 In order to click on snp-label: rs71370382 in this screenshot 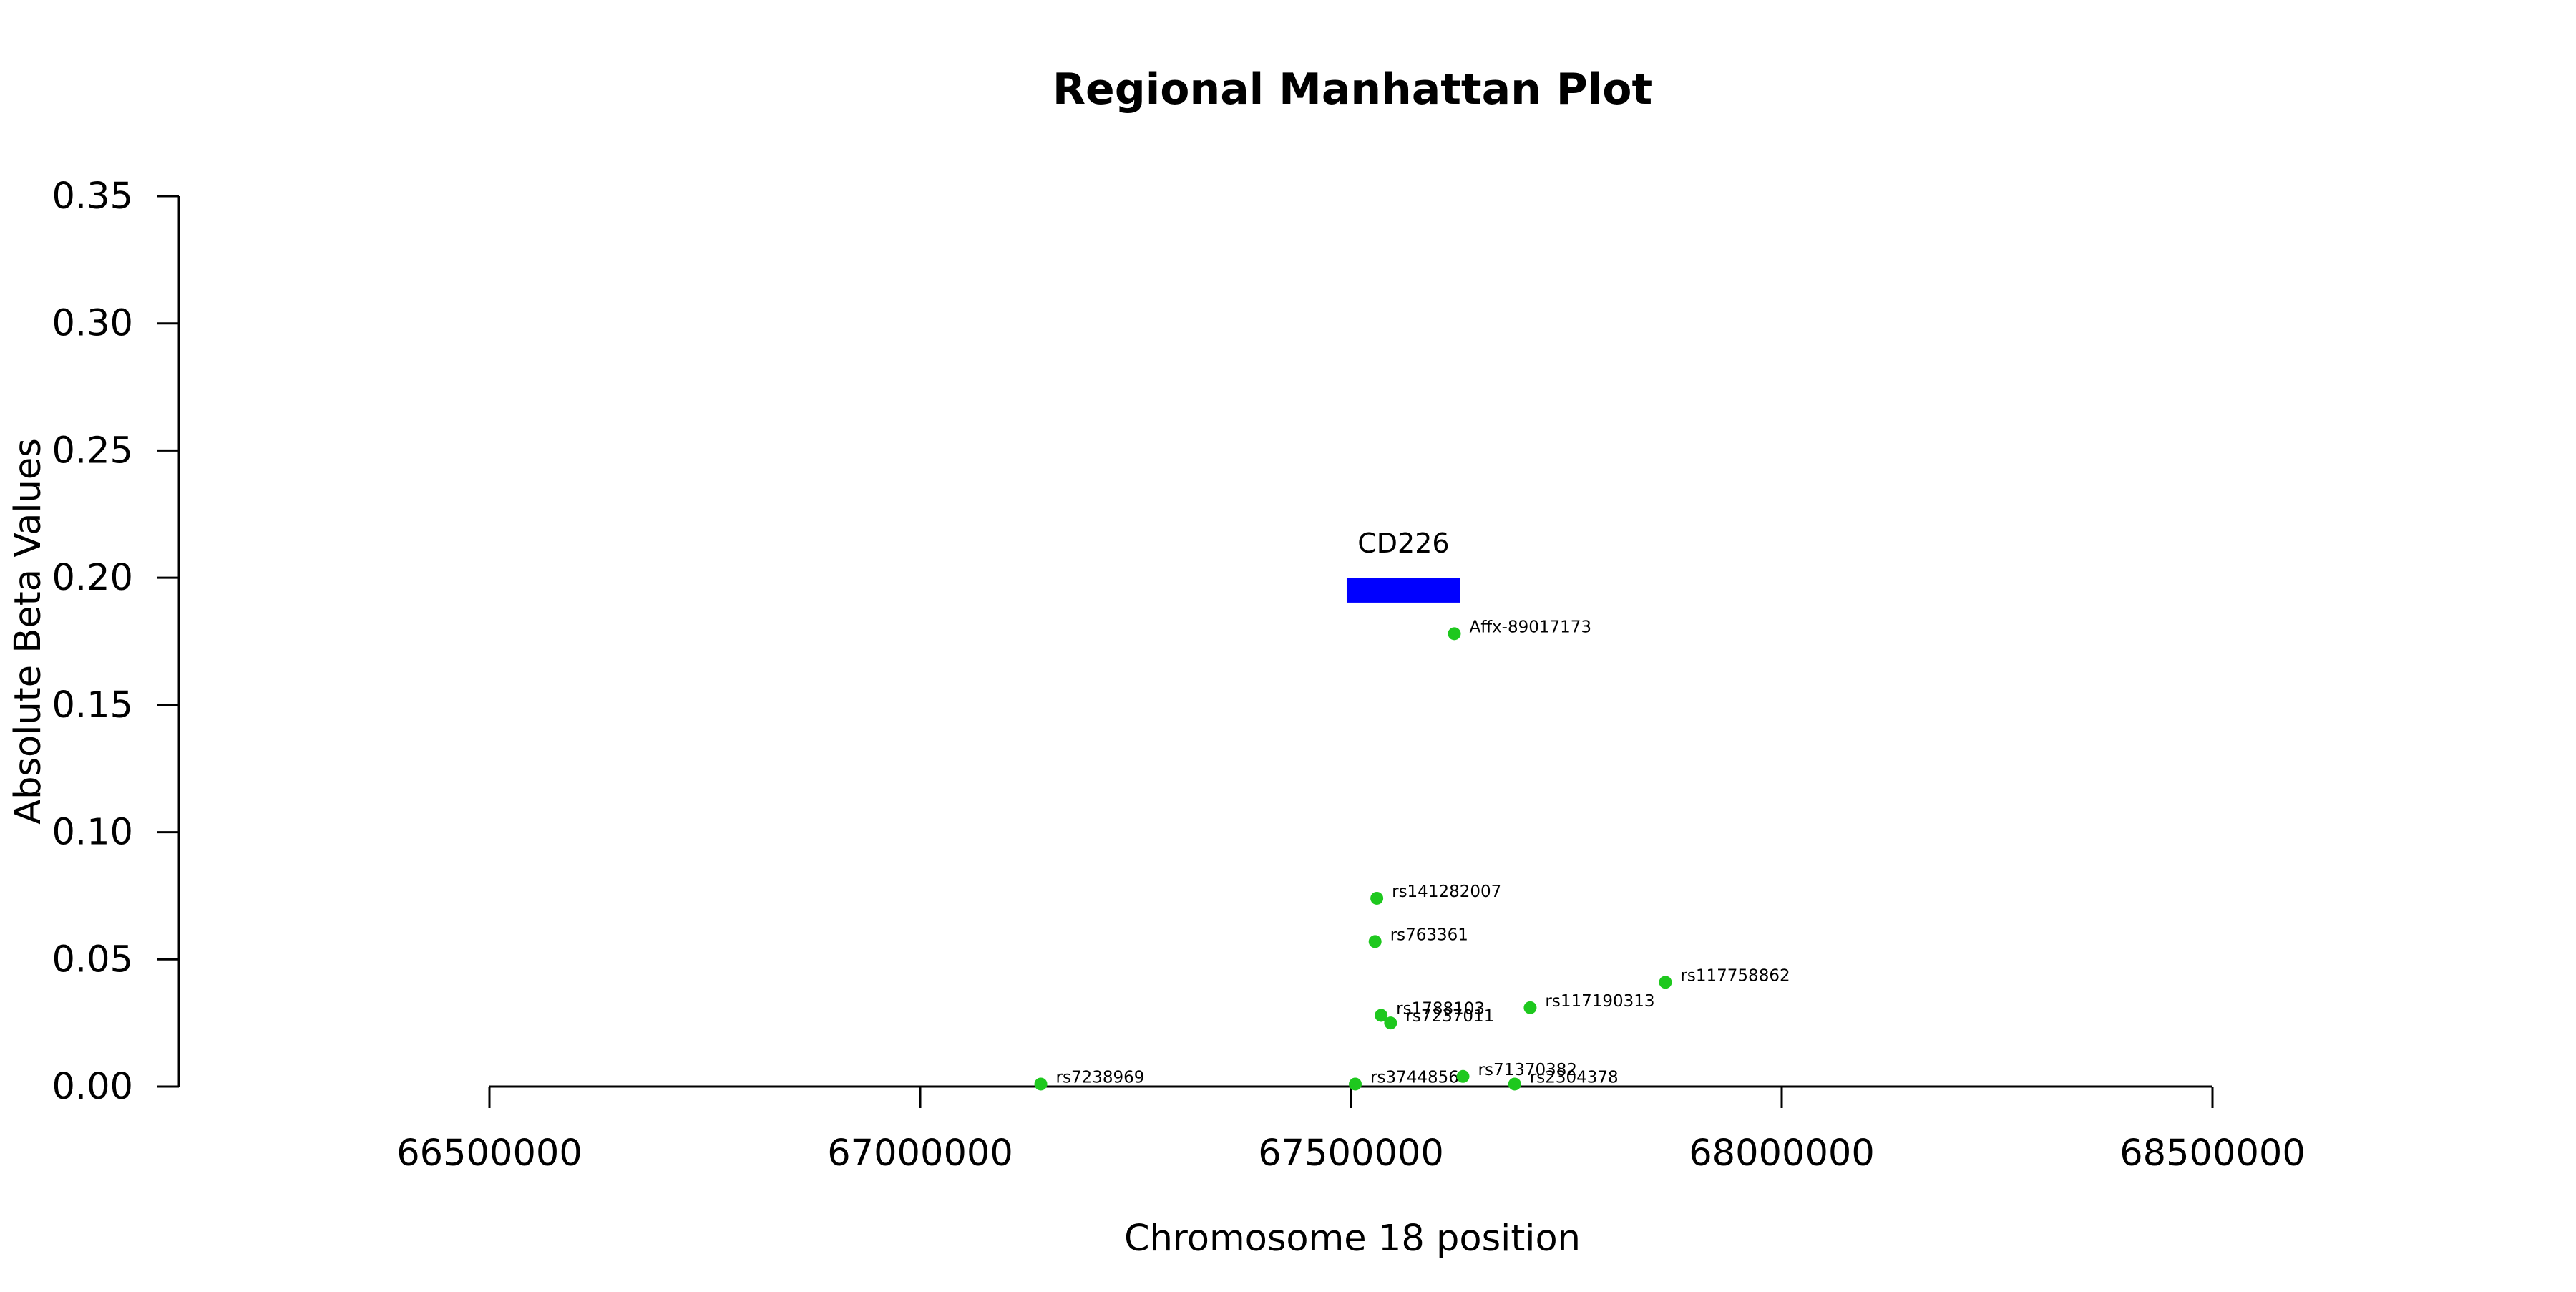, I will do `click(1528, 1070)`.